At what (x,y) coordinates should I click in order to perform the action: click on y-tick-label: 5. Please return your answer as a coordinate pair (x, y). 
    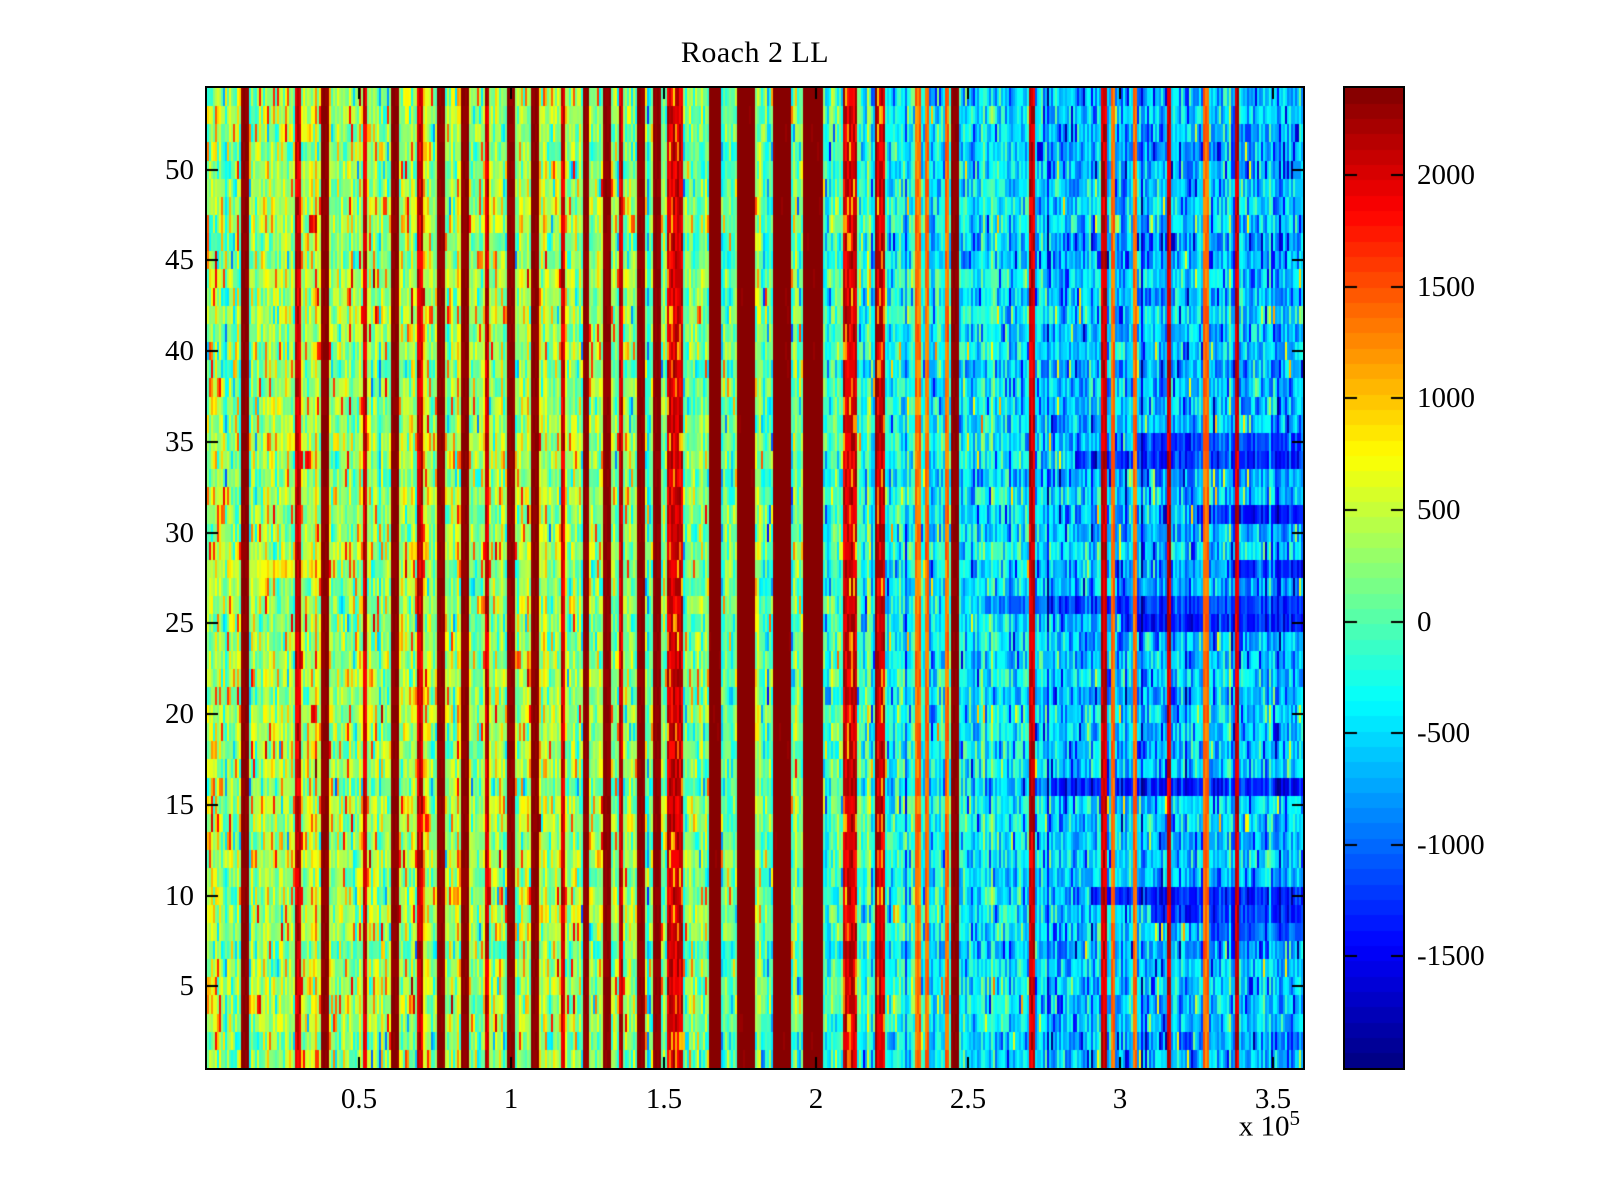
    Looking at the image, I should click on (187, 986).